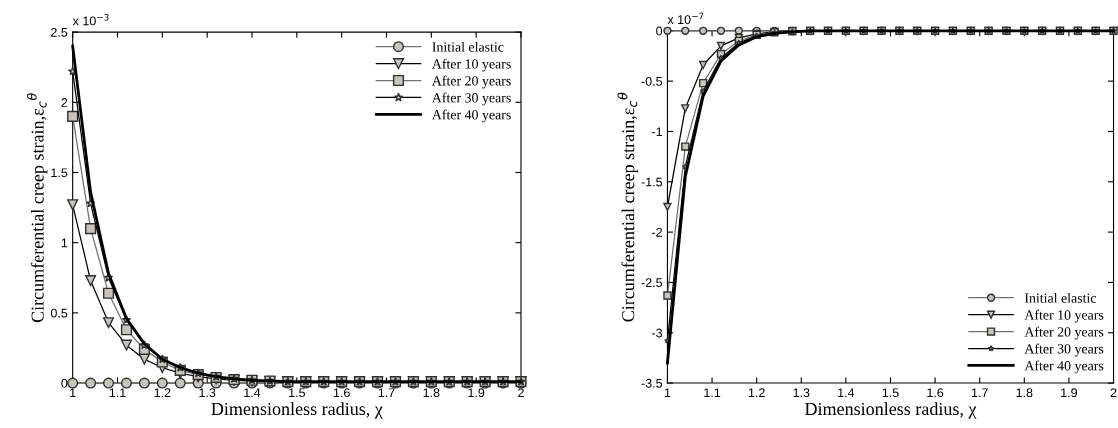 This screenshot has width=1118, height=428. I want to click on text: x 10$^{−7}$, so click(685, 18).